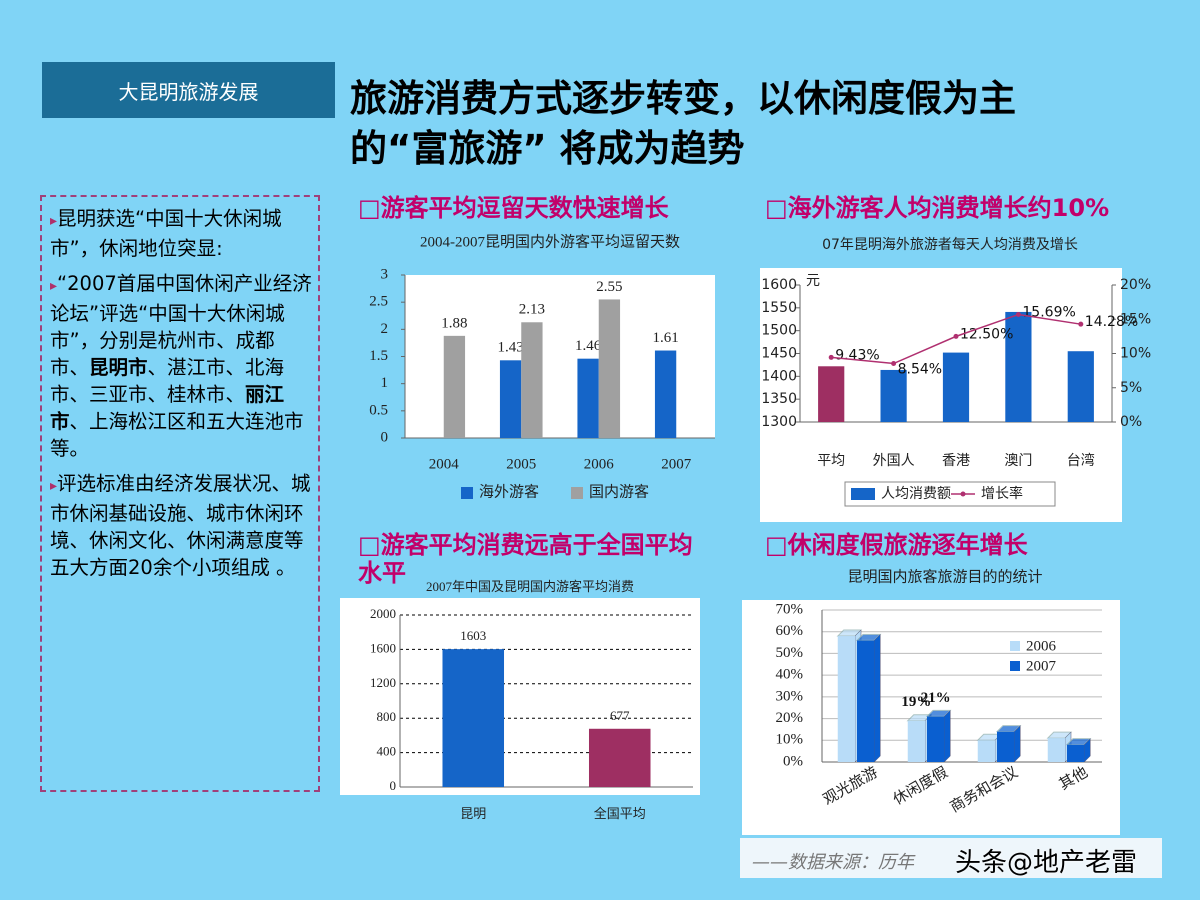 This screenshot has height=900, width=1200. Describe the element at coordinates (779, 331) in the screenshot. I see `y-tick-label: 1500` at that location.